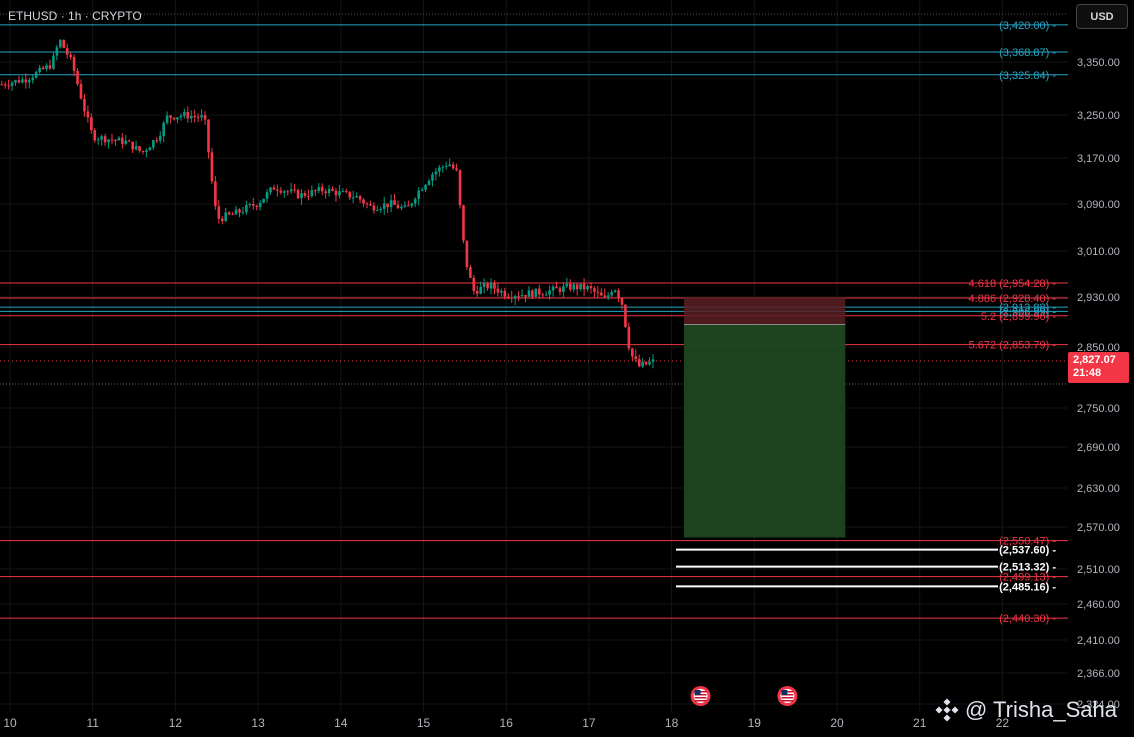 The image size is (1134, 737). I want to click on flag-stripe, so click(700, 701).